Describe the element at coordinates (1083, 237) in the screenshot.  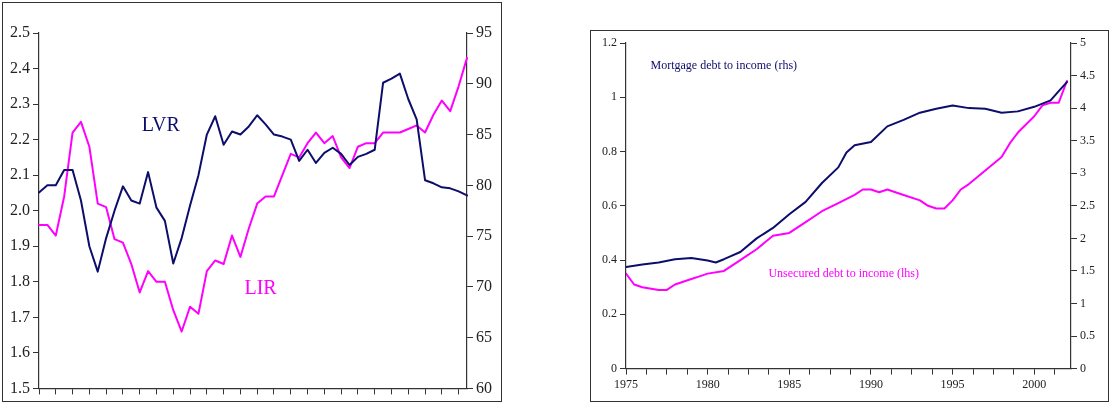
I see `y2-tick-label: 2` at that location.